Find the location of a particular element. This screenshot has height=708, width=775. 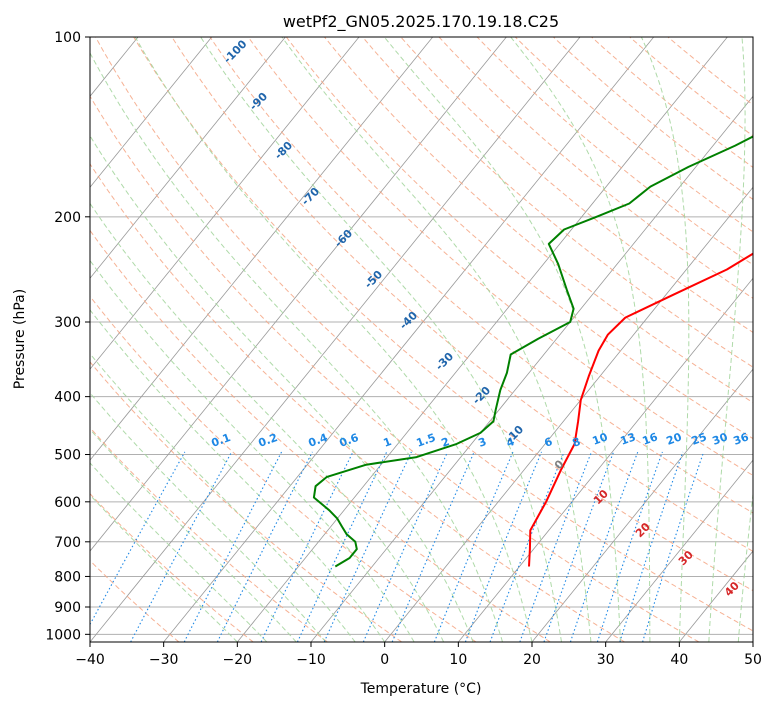

mixing-ratio-label: 0.4 is located at coordinates (318, 440).